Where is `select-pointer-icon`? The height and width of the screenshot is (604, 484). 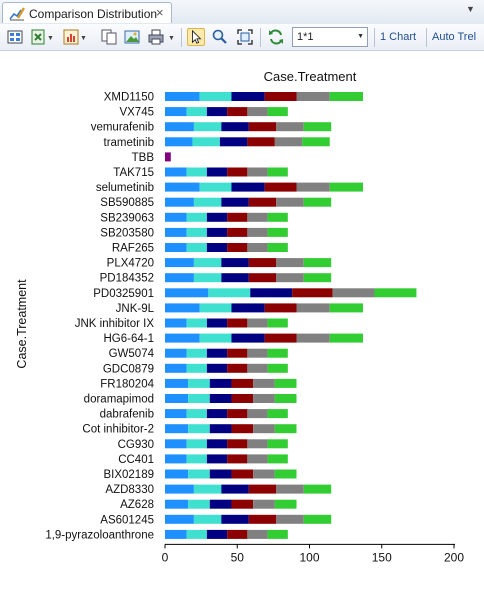
select-pointer-icon is located at coordinates (196, 37).